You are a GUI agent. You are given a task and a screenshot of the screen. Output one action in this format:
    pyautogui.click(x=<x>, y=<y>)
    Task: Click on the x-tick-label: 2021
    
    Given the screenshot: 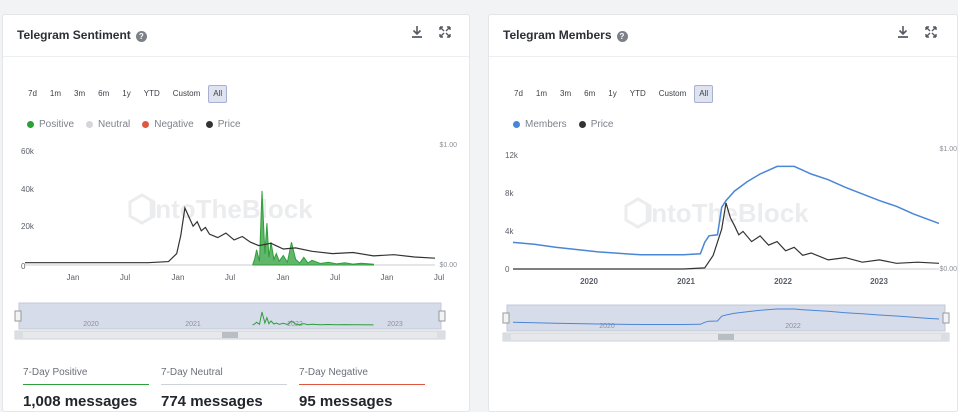 What is the action you would take?
    pyautogui.click(x=686, y=281)
    